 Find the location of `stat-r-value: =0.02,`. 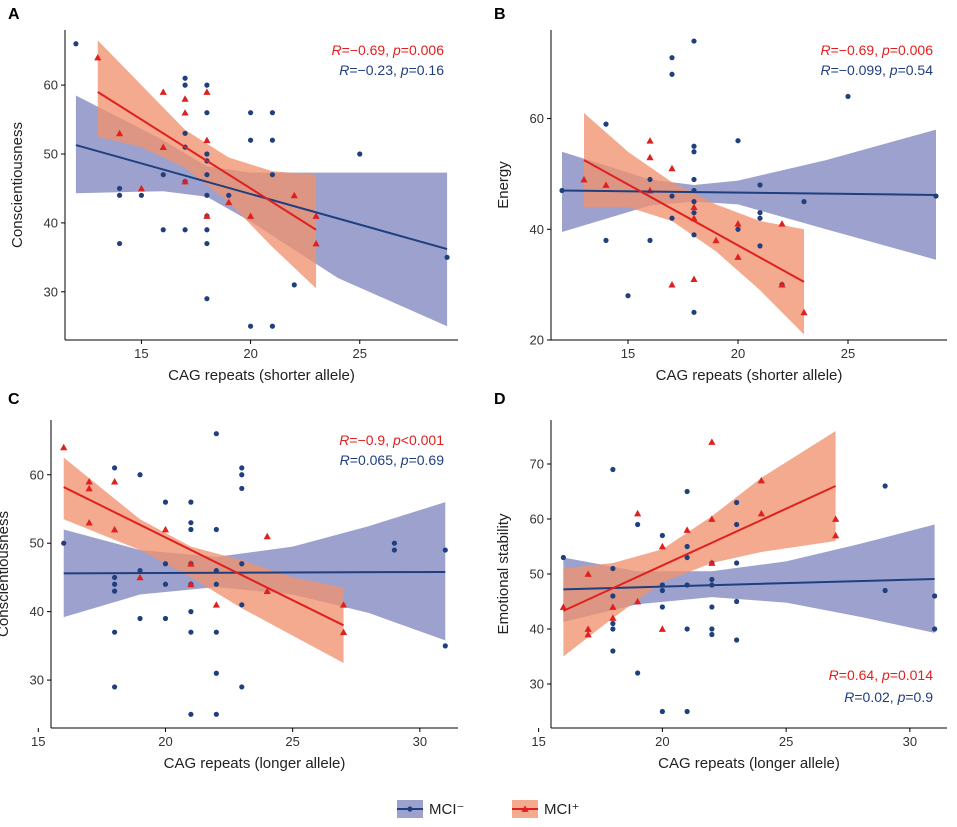

stat-r-value: =0.02, is located at coordinates (875, 697).